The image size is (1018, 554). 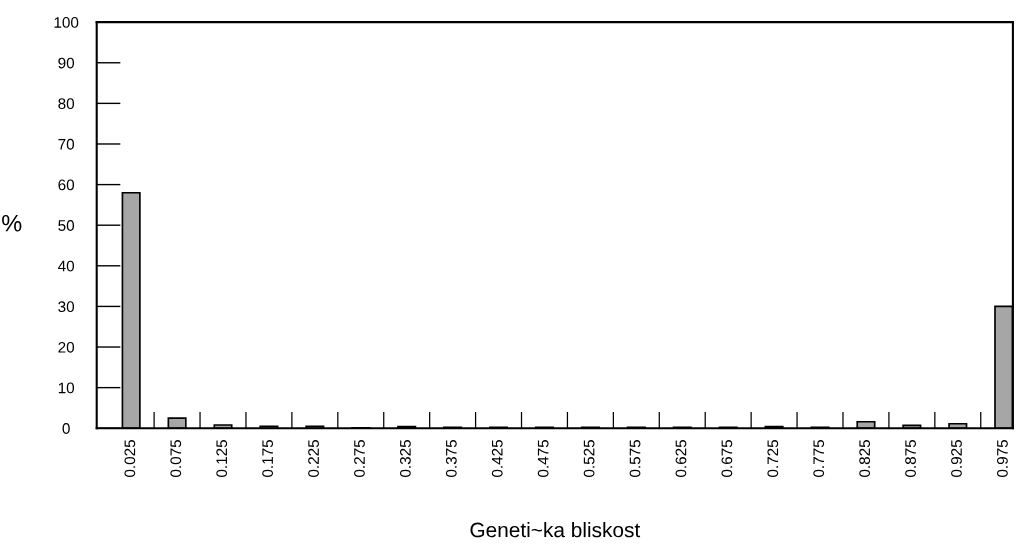 What do you see at coordinates (681, 458) in the screenshot?
I see `x-tick-label: 0.625` at bounding box center [681, 458].